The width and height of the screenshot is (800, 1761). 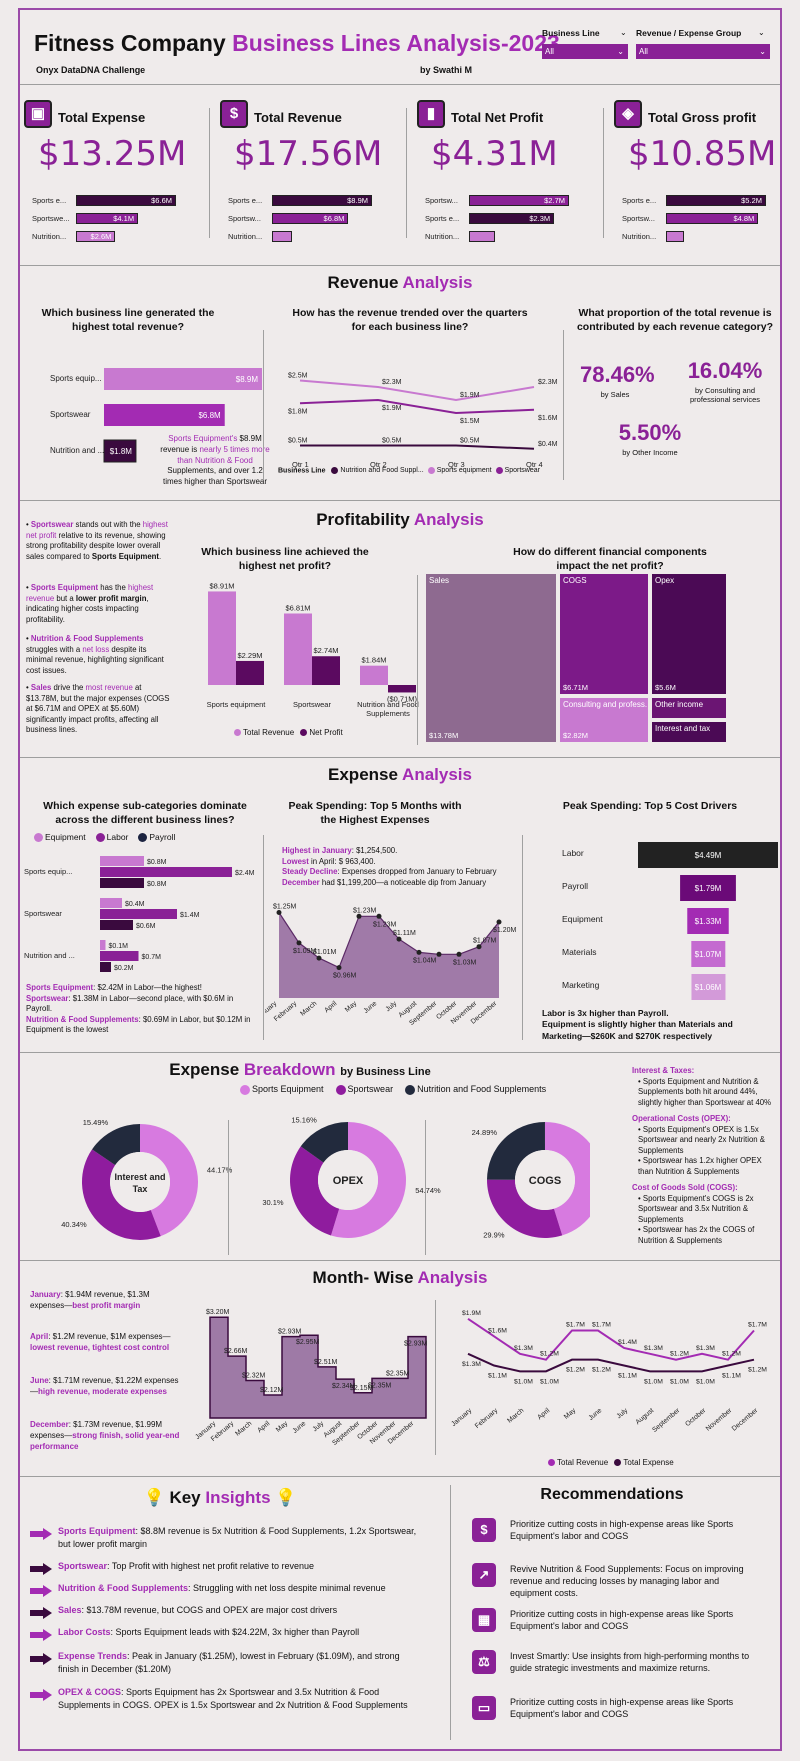 What do you see at coordinates (209, 415) in the screenshot?
I see `value-label: $6.8M` at bounding box center [209, 415].